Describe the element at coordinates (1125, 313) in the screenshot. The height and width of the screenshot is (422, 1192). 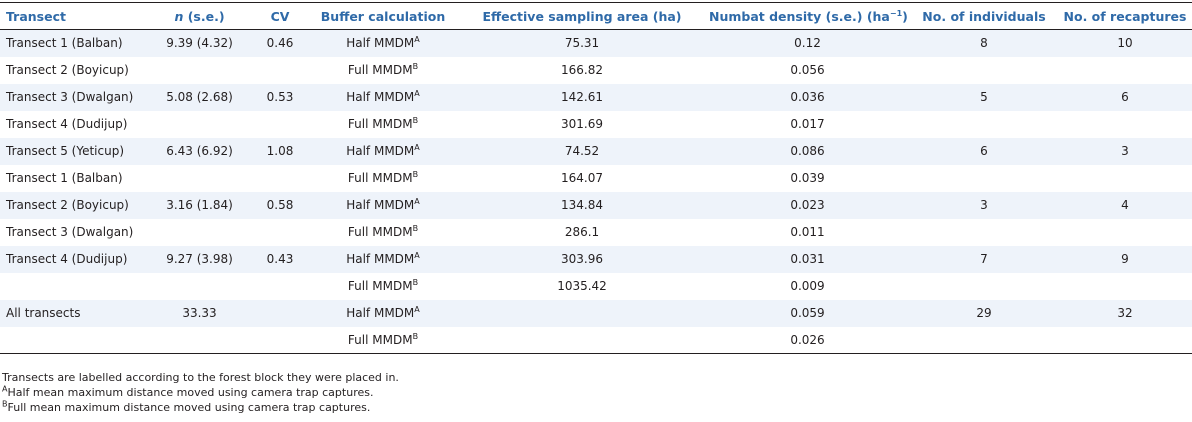
I see `cell-recaptures: 32` at that location.